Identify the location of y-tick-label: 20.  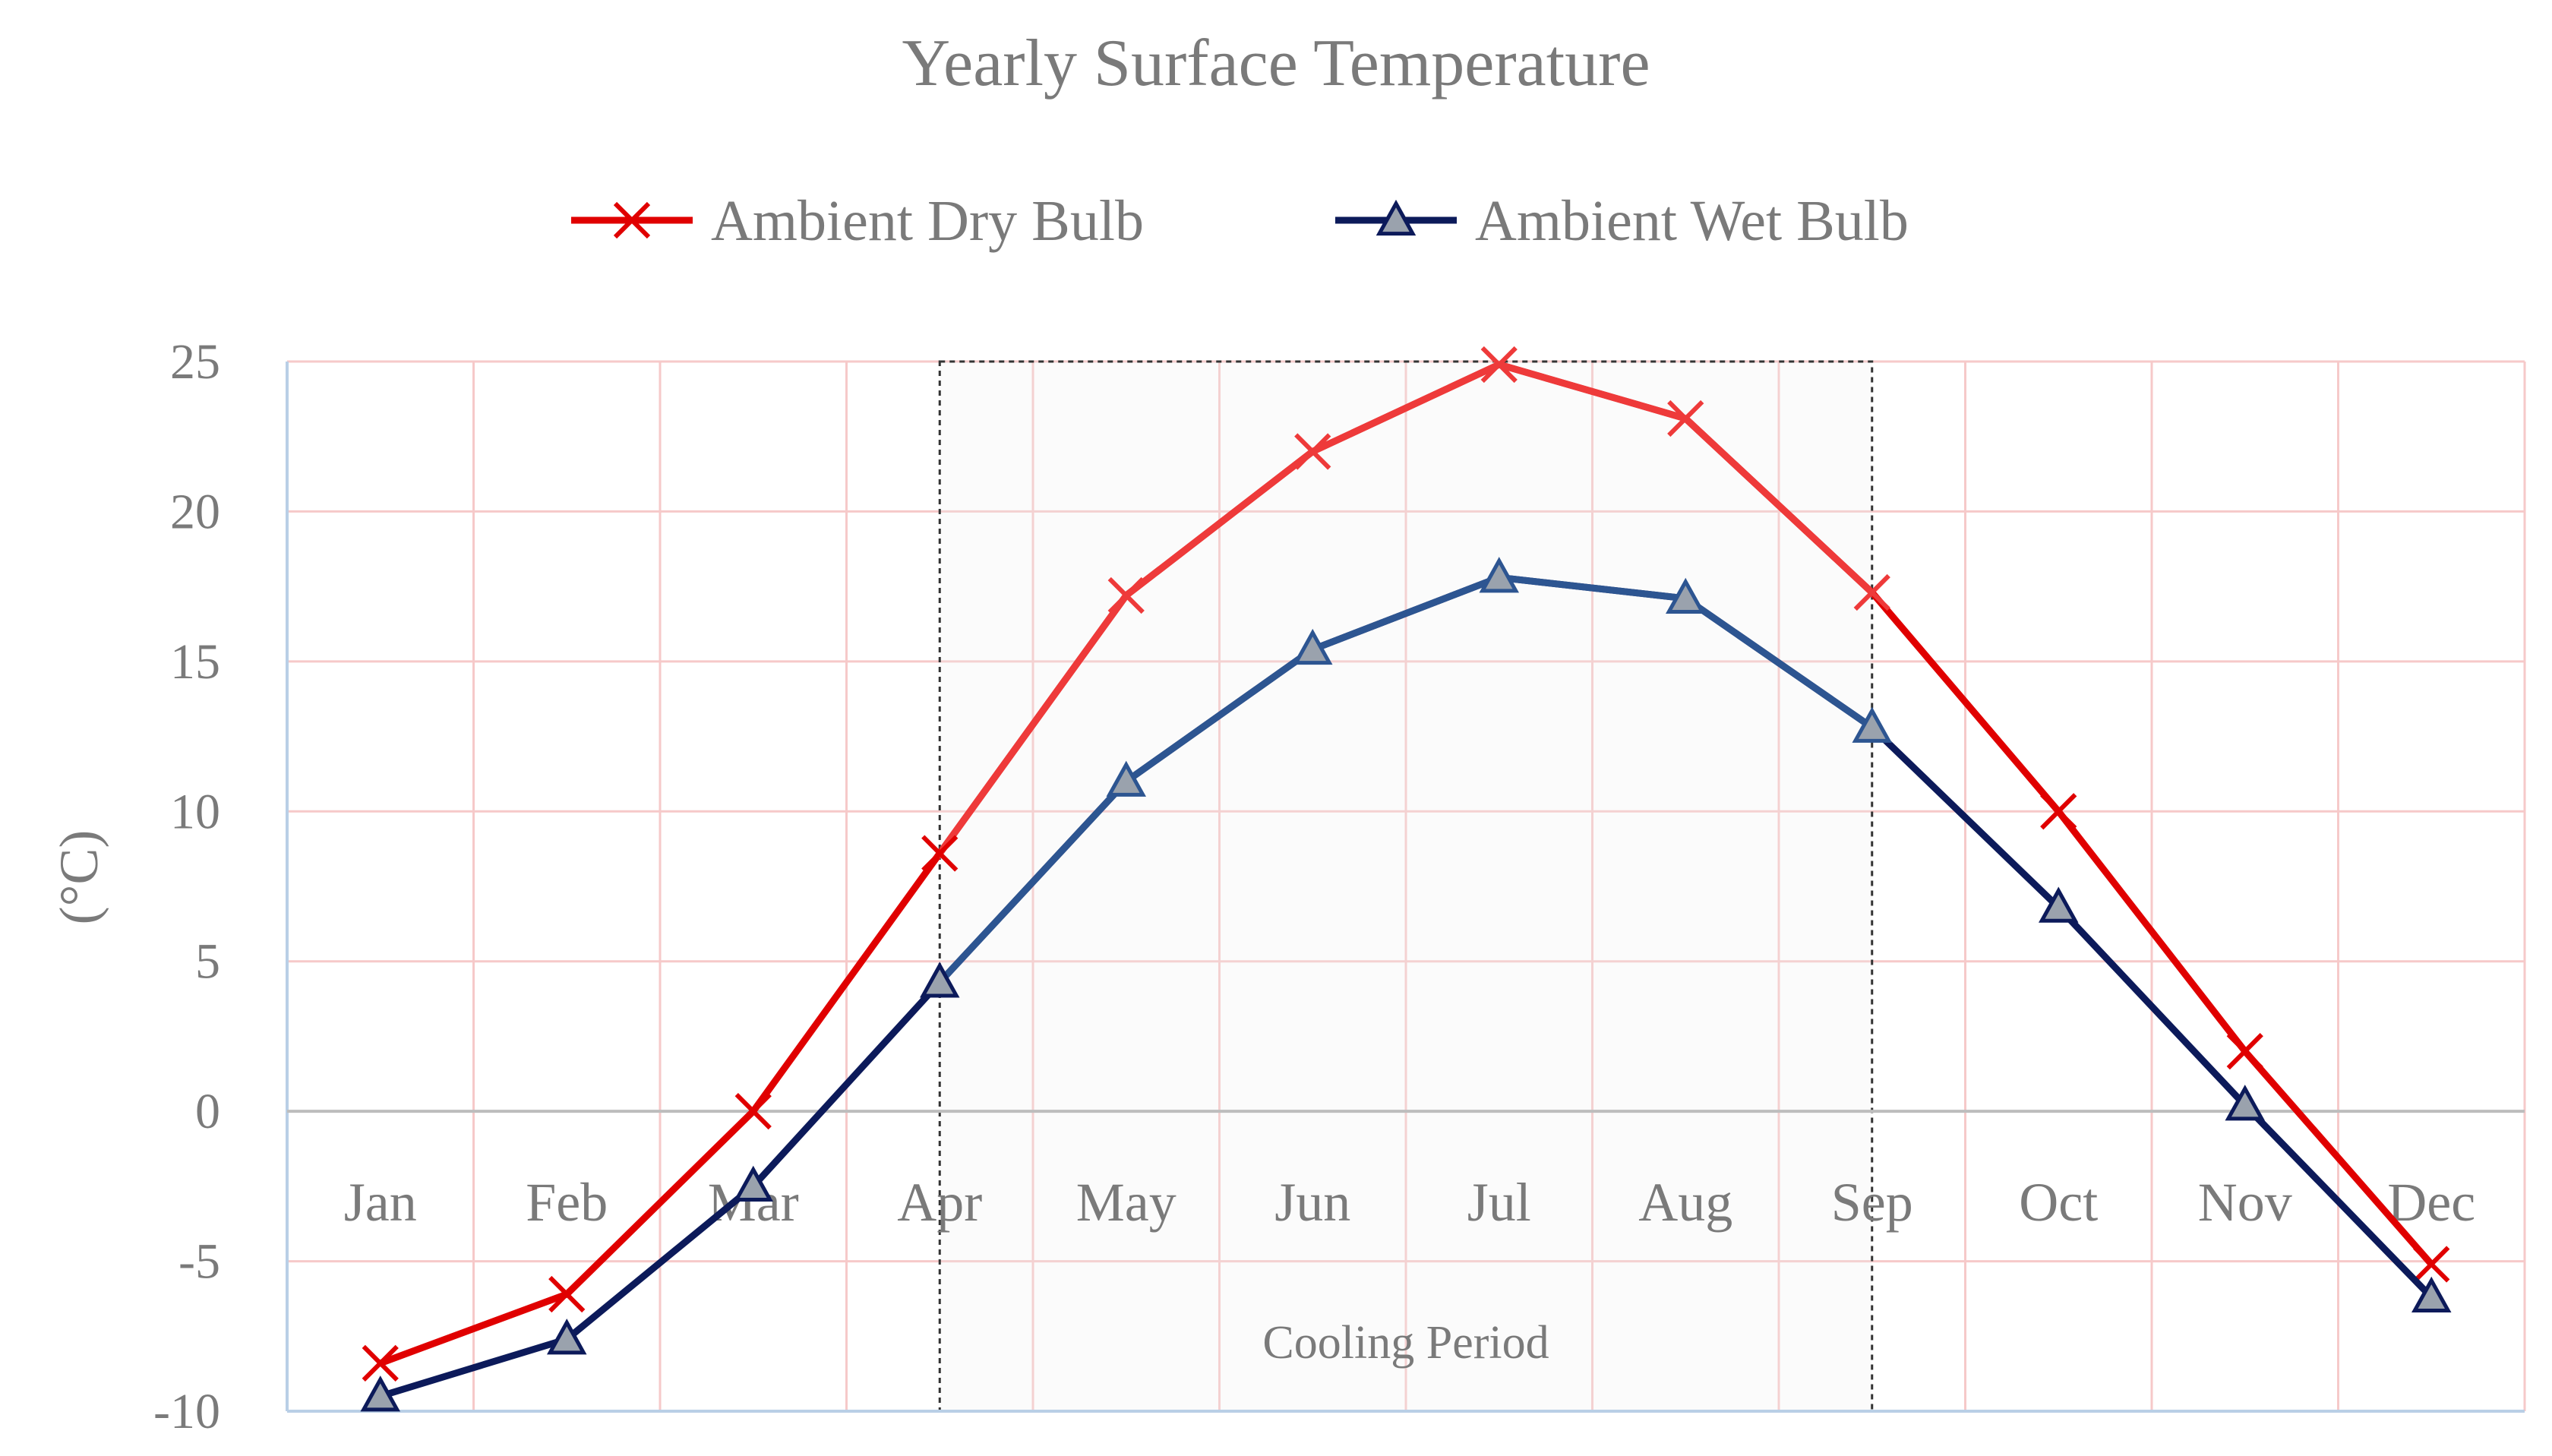
(195, 511).